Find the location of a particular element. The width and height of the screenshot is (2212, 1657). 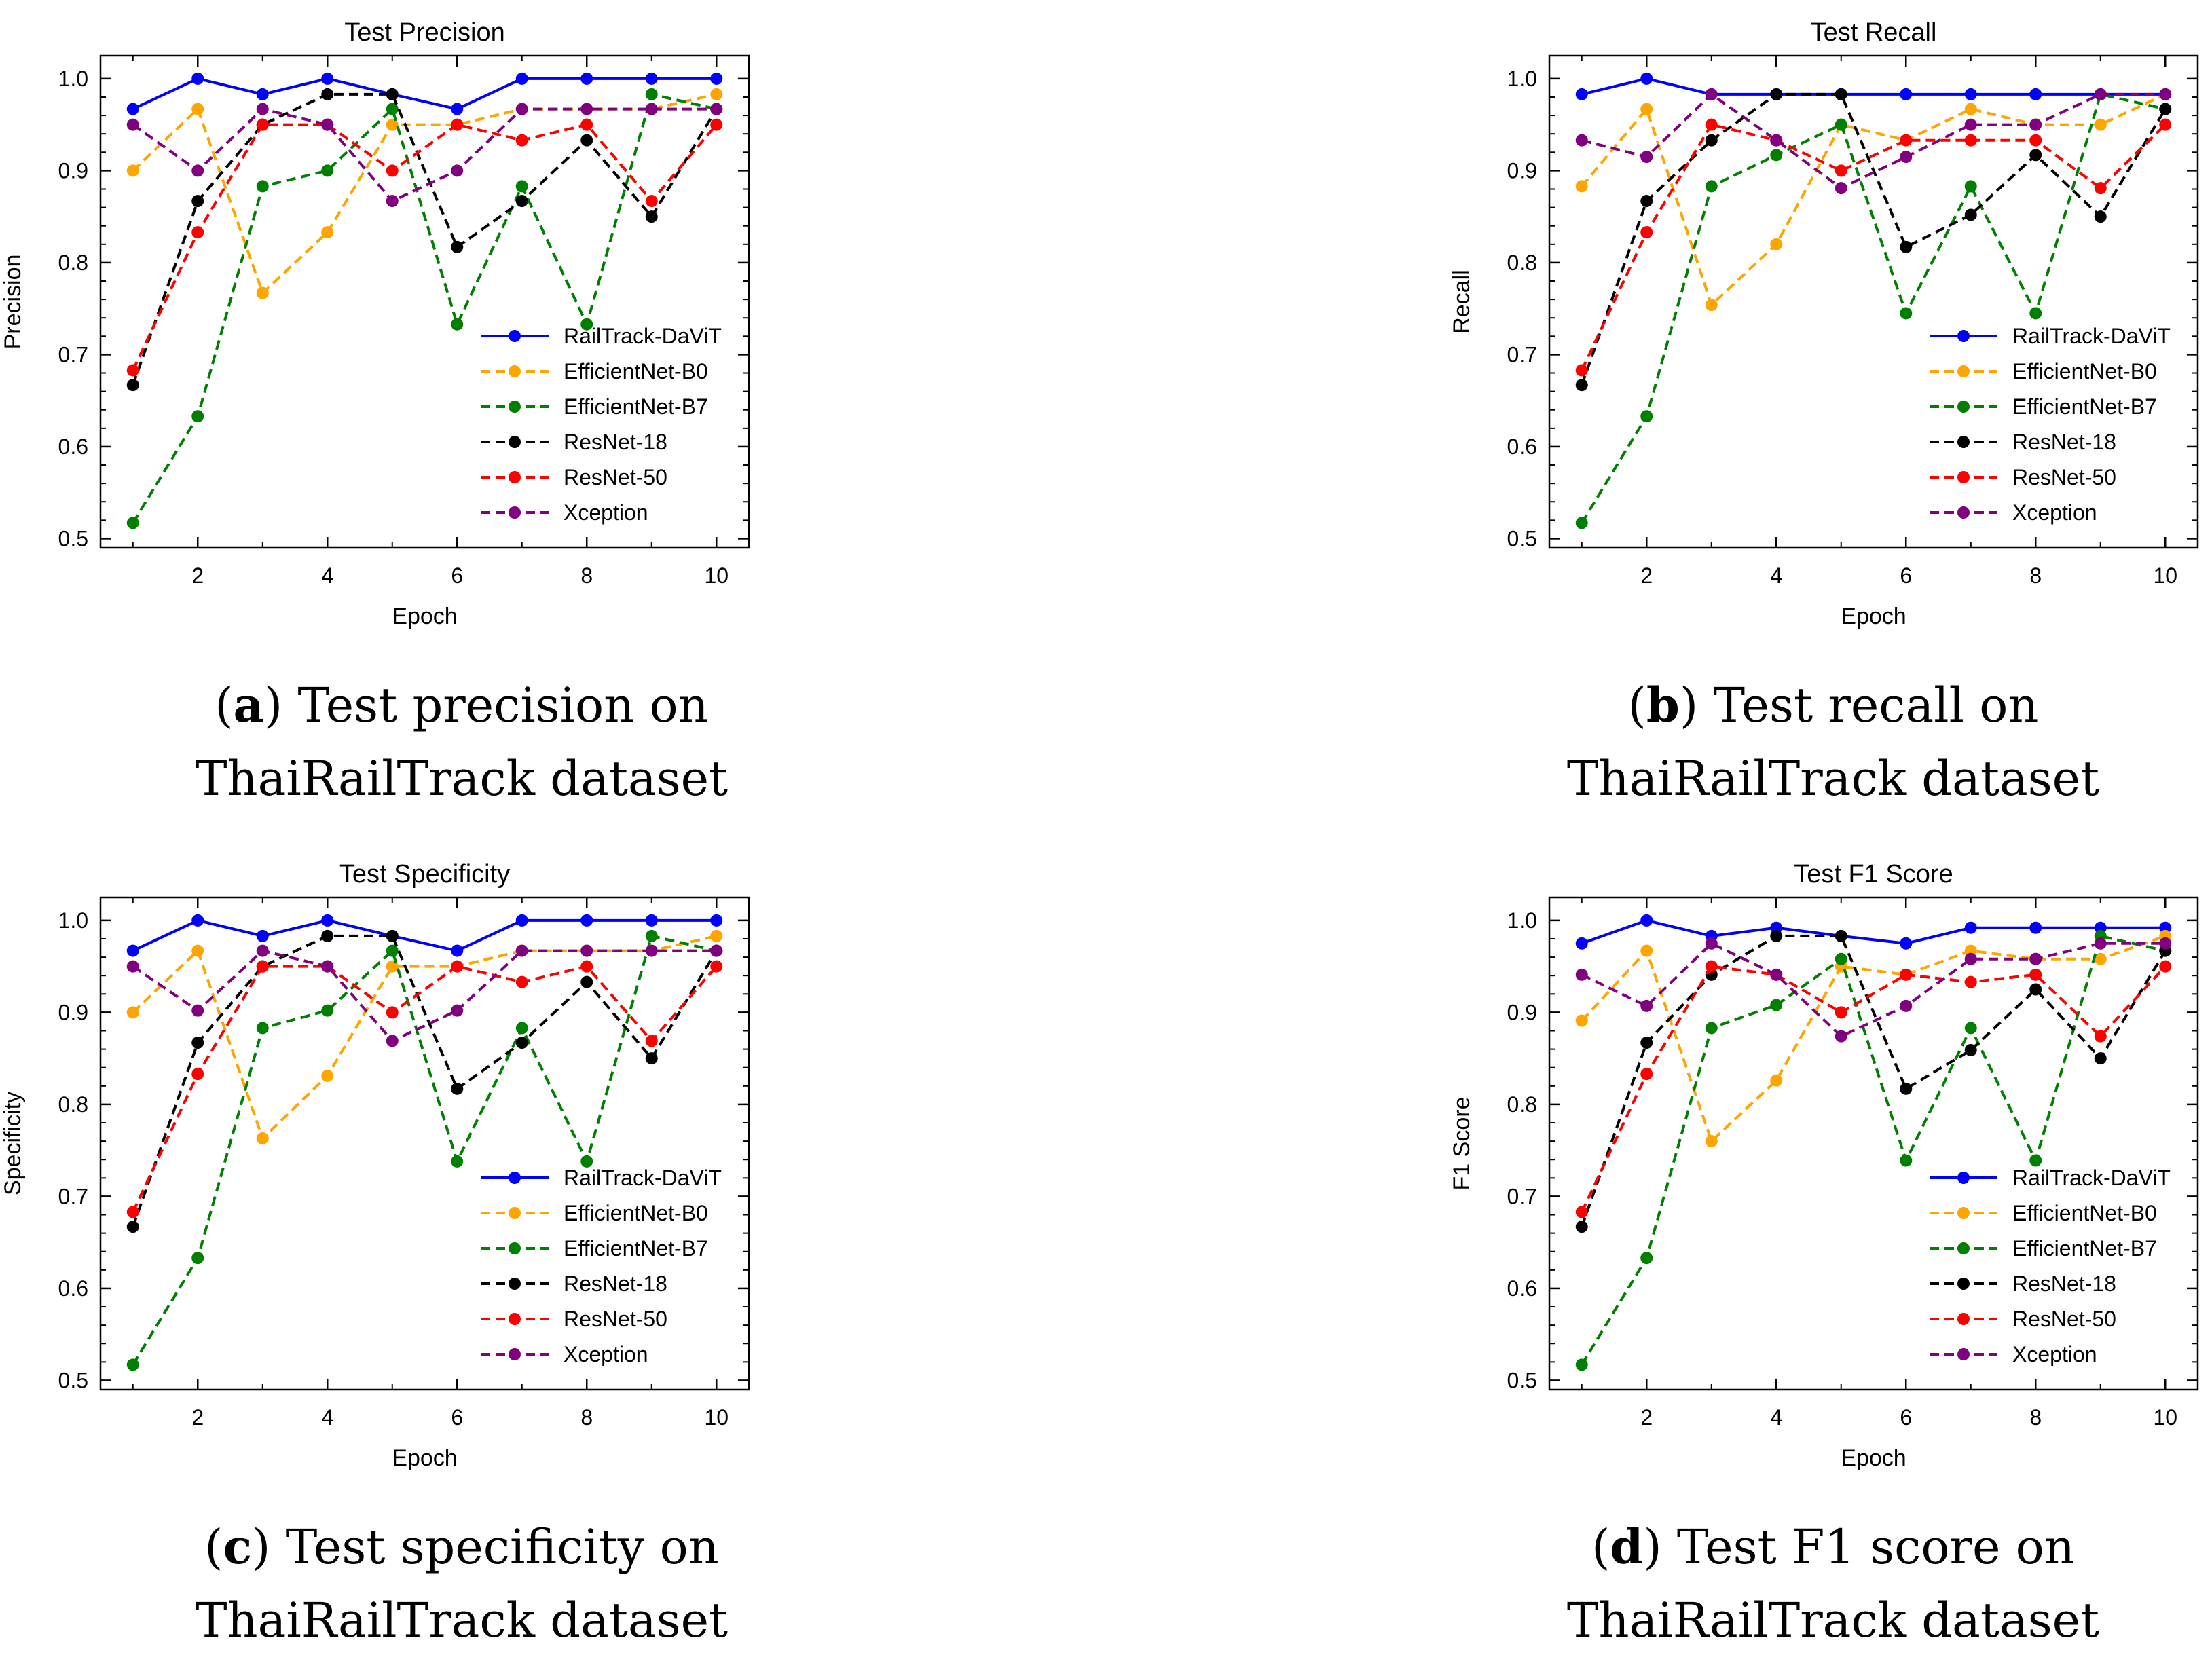

legend-label: EfficientNet-B0 is located at coordinates (636, 1213).